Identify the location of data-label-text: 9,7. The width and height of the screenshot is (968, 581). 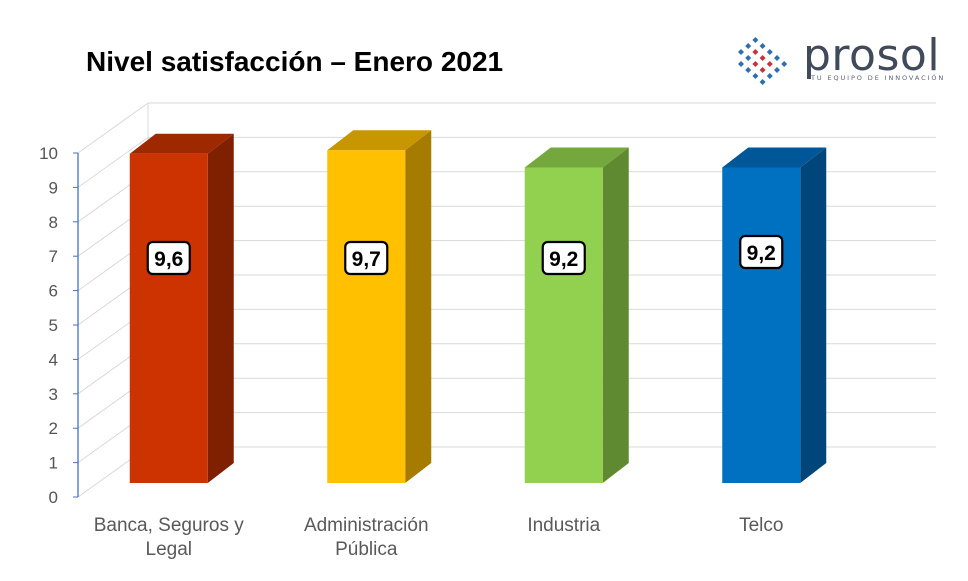
(366, 259).